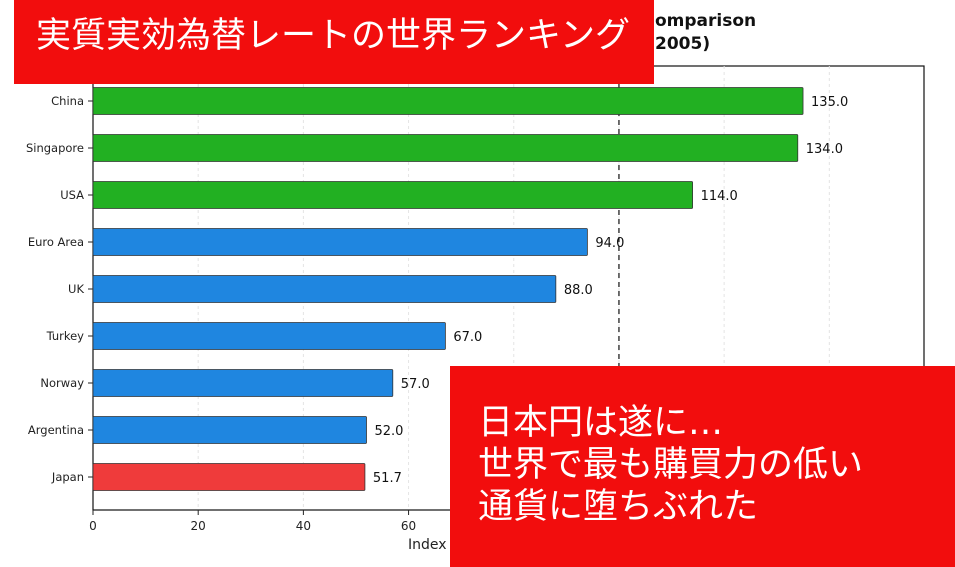  Describe the element at coordinates (67, 101) in the screenshot. I see `category-label: China` at that location.